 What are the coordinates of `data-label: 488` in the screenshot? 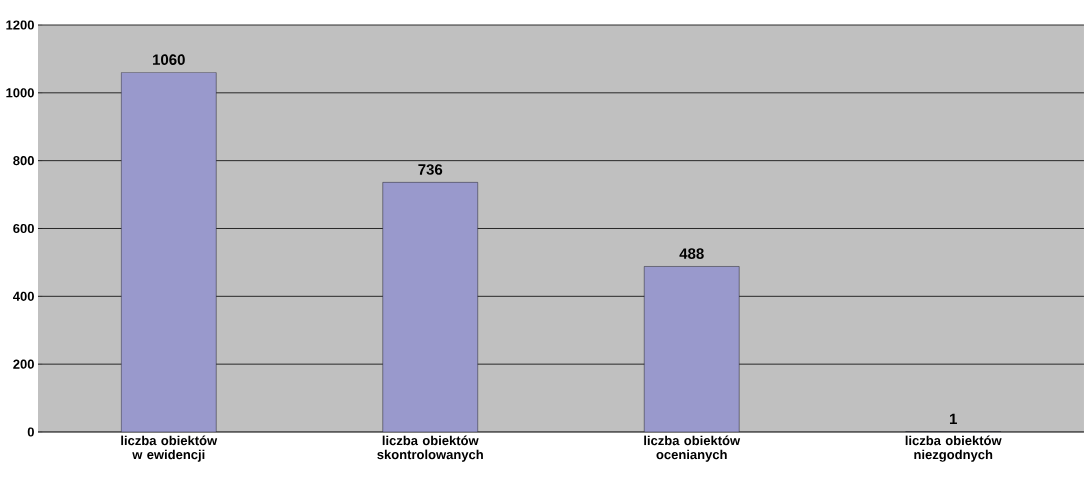 It's located at (691, 253).